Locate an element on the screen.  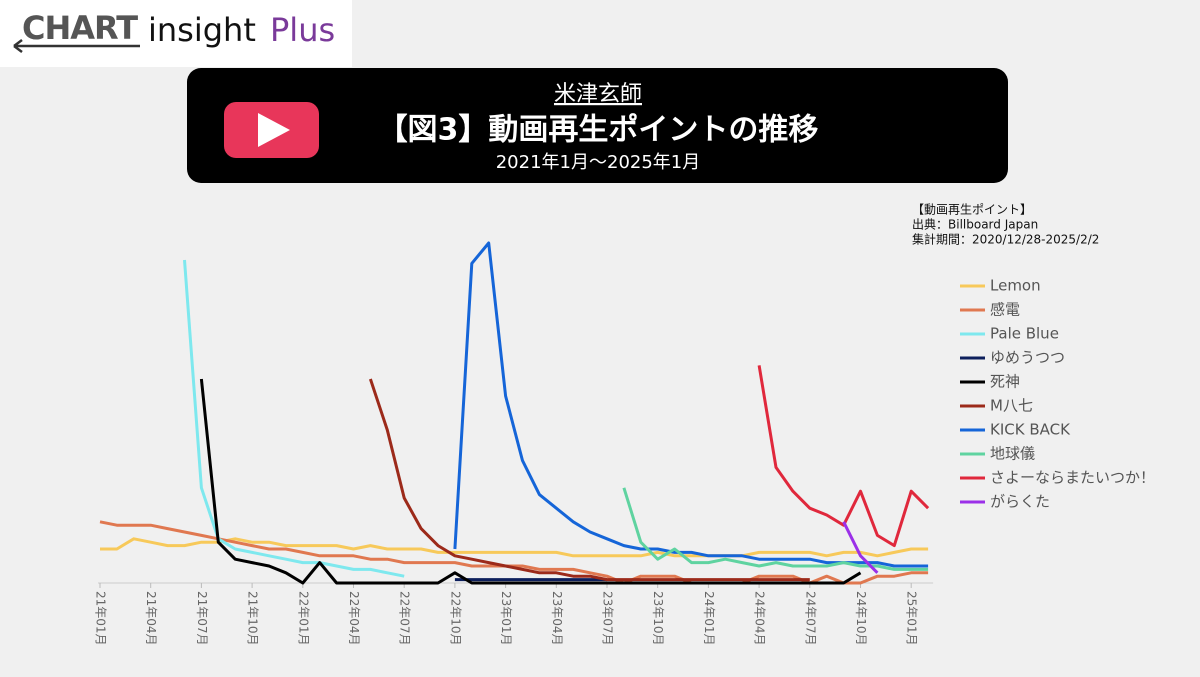
legend-label: KICK BACK is located at coordinates (1030, 430).